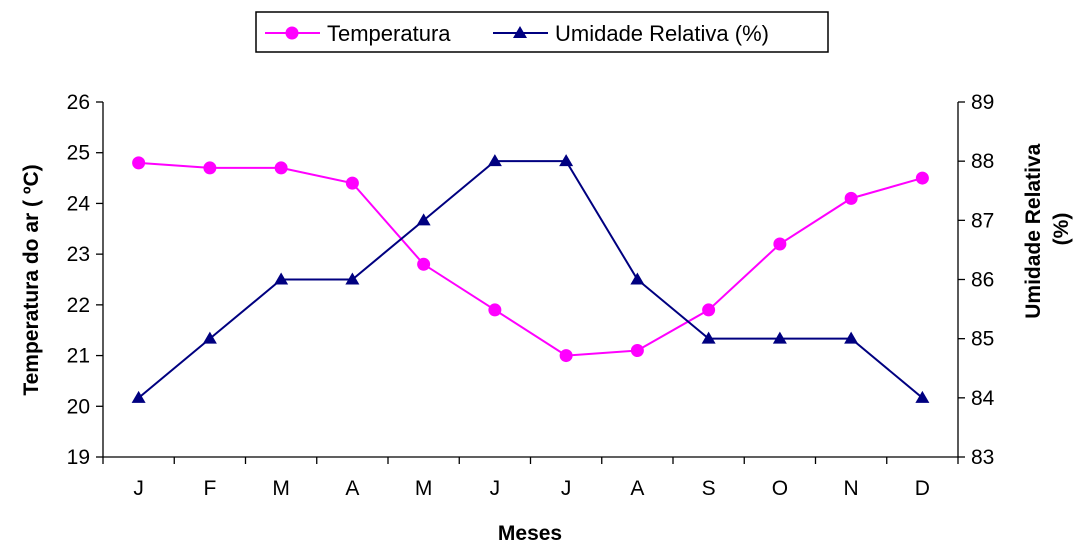  I want to click on left-y-ticks: 19 20 21 22 23 24 25 26, so click(85, 280).